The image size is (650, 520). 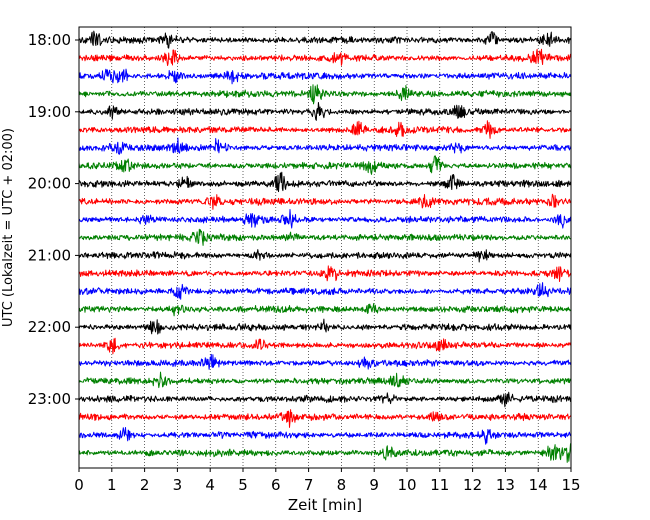 What do you see at coordinates (309, 485) in the screenshot?
I see `x-tick-label: 7` at bounding box center [309, 485].